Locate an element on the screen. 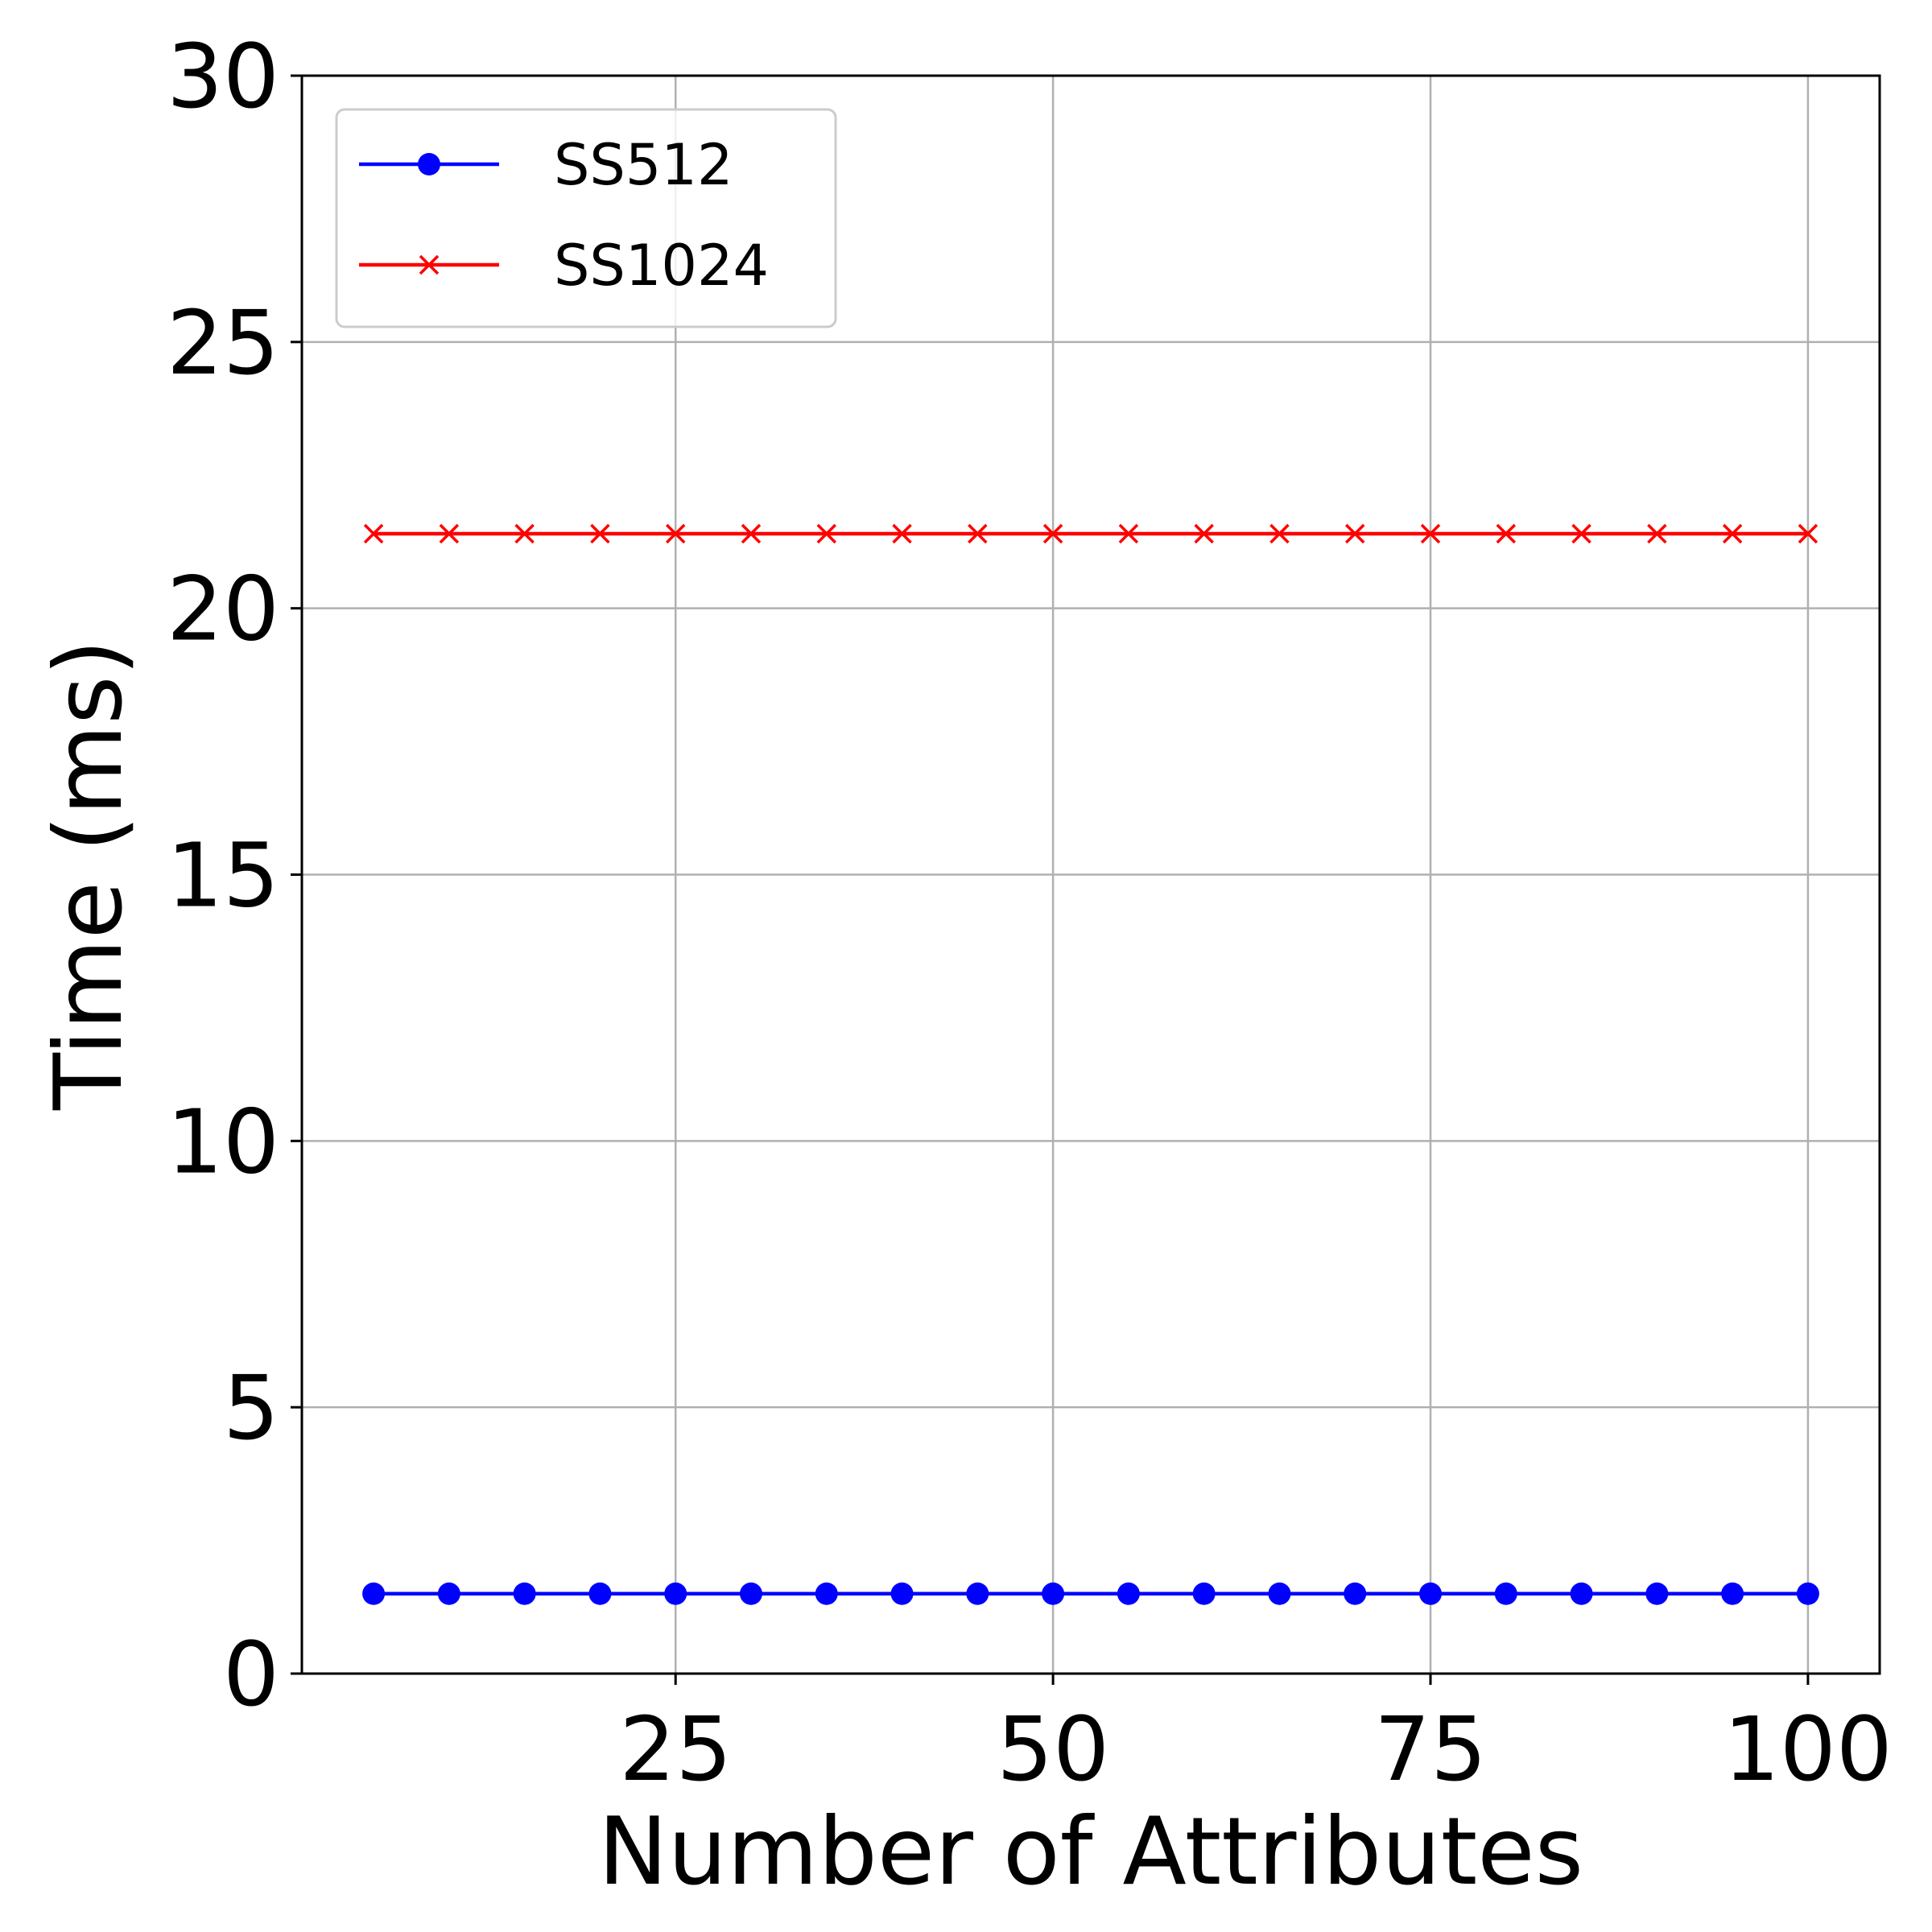 The image size is (1932, 1932). legend-marker-ss512 is located at coordinates (429, 164).